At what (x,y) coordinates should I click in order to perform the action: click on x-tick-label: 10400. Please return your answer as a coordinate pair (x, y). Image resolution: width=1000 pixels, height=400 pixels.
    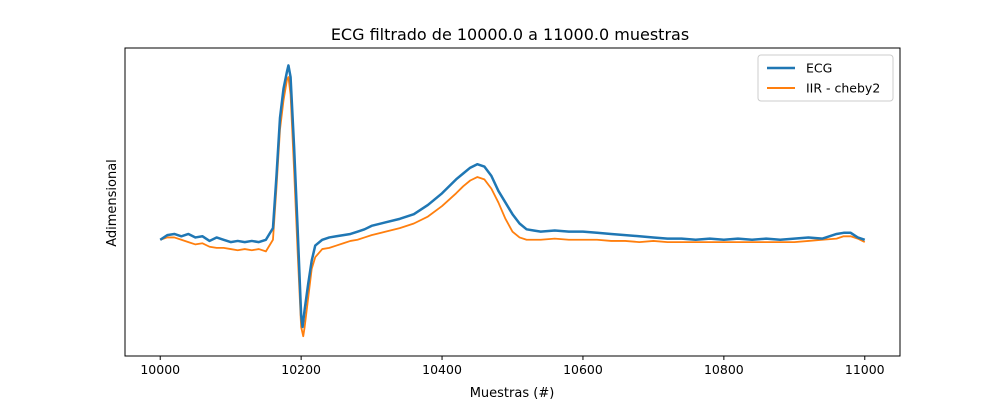
    Looking at the image, I should click on (442, 369).